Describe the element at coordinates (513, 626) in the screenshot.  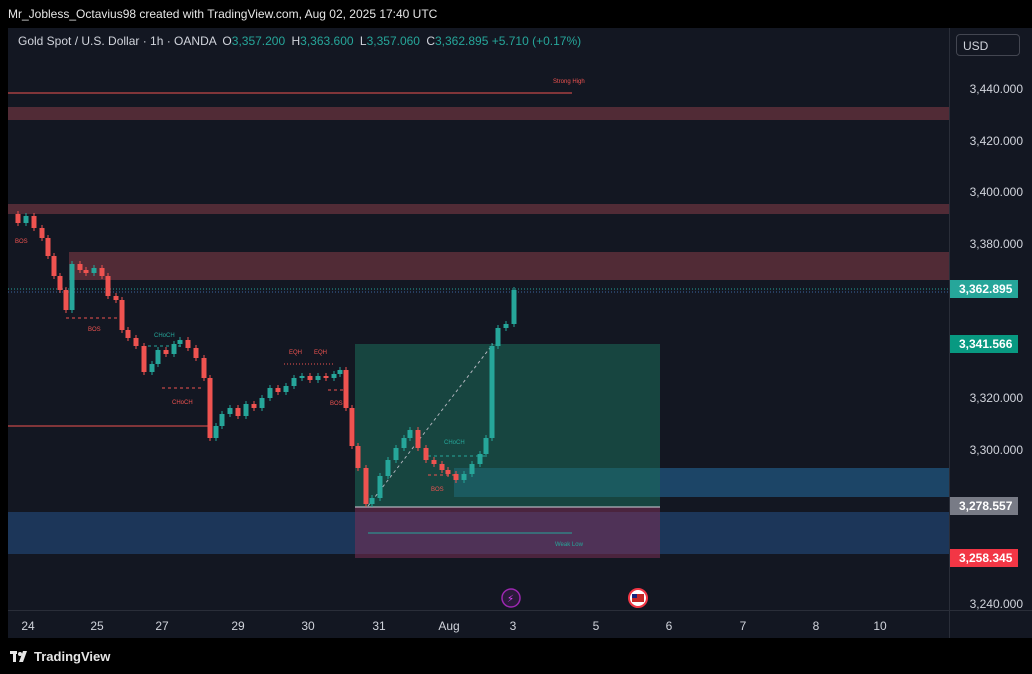
I see `time-tick: 3` at that location.